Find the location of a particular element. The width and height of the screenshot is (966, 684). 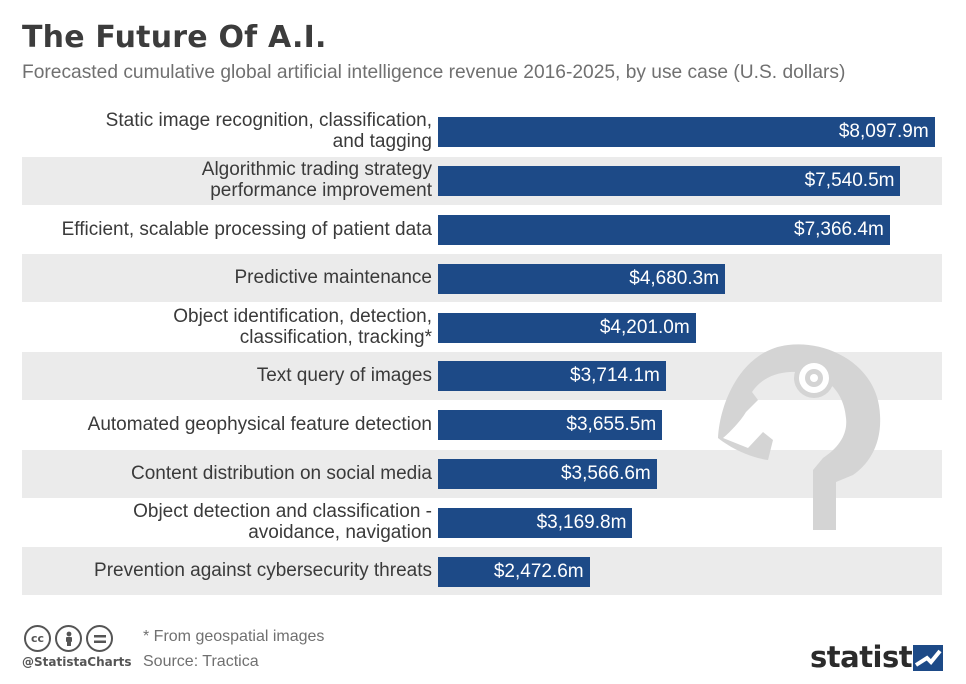

category-label-line: Object detection and classification - is located at coordinates (282, 511).